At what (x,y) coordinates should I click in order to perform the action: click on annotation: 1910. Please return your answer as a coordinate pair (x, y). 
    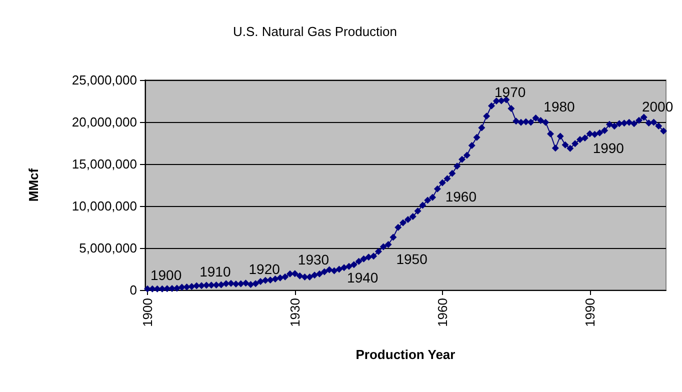
    Looking at the image, I should click on (215, 272).